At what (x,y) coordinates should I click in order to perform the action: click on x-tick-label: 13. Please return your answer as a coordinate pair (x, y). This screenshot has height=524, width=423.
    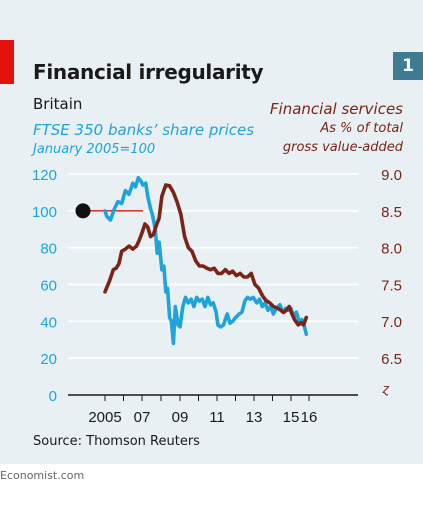
    Looking at the image, I should click on (254, 417).